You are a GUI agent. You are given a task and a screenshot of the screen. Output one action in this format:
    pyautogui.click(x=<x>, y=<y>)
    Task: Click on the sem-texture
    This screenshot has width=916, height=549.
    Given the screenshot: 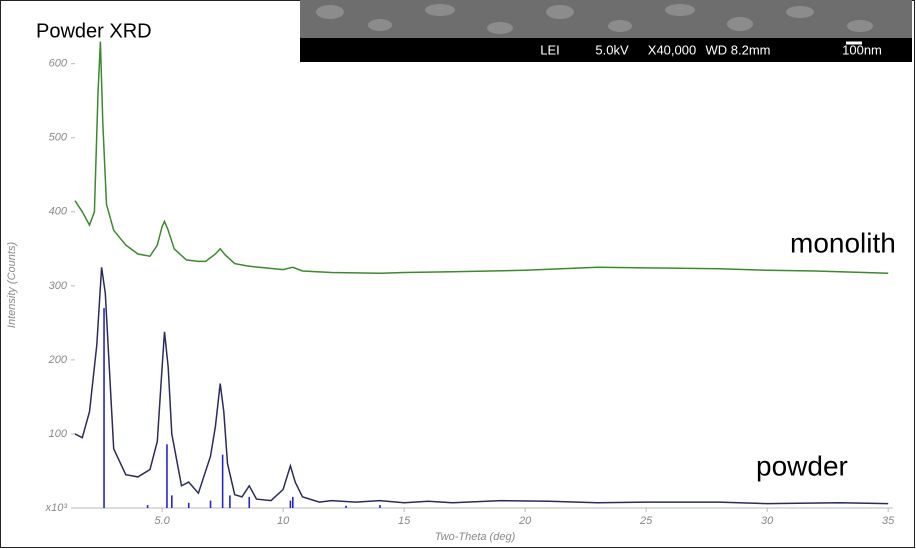 What is the action you would take?
    pyautogui.click(x=594, y=19)
    